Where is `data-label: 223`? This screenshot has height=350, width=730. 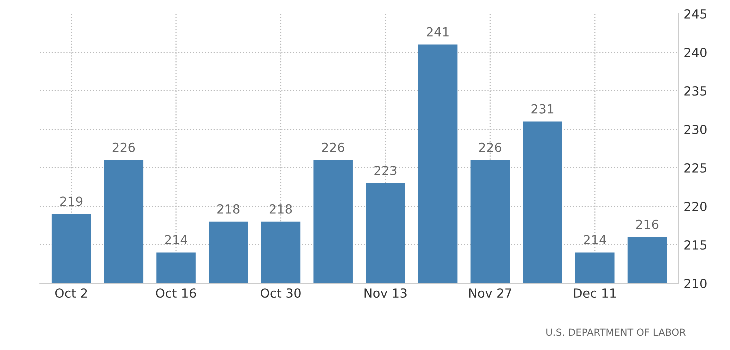 data-label: 223 is located at coordinates (385, 171).